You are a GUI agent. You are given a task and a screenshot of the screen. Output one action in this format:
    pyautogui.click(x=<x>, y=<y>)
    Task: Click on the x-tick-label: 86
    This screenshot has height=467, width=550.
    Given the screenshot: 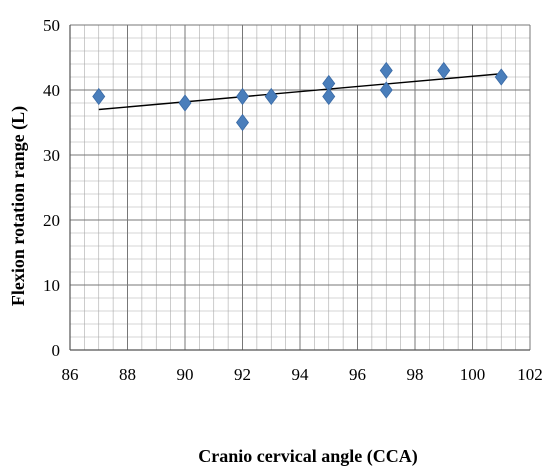 What is the action you would take?
    pyautogui.click(x=70, y=374)
    